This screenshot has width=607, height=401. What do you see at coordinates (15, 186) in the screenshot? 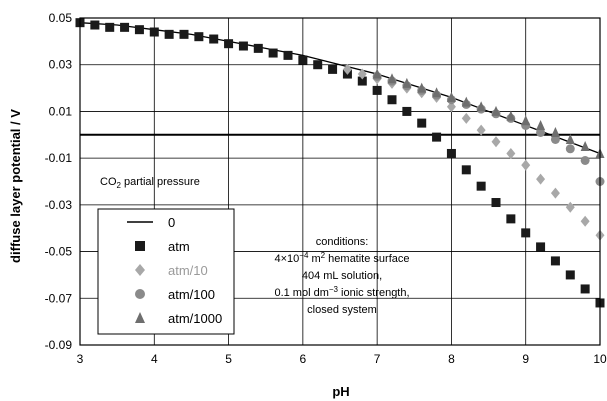
I see `y-axis-label: diffuse layer potential / V` at bounding box center [15, 186].